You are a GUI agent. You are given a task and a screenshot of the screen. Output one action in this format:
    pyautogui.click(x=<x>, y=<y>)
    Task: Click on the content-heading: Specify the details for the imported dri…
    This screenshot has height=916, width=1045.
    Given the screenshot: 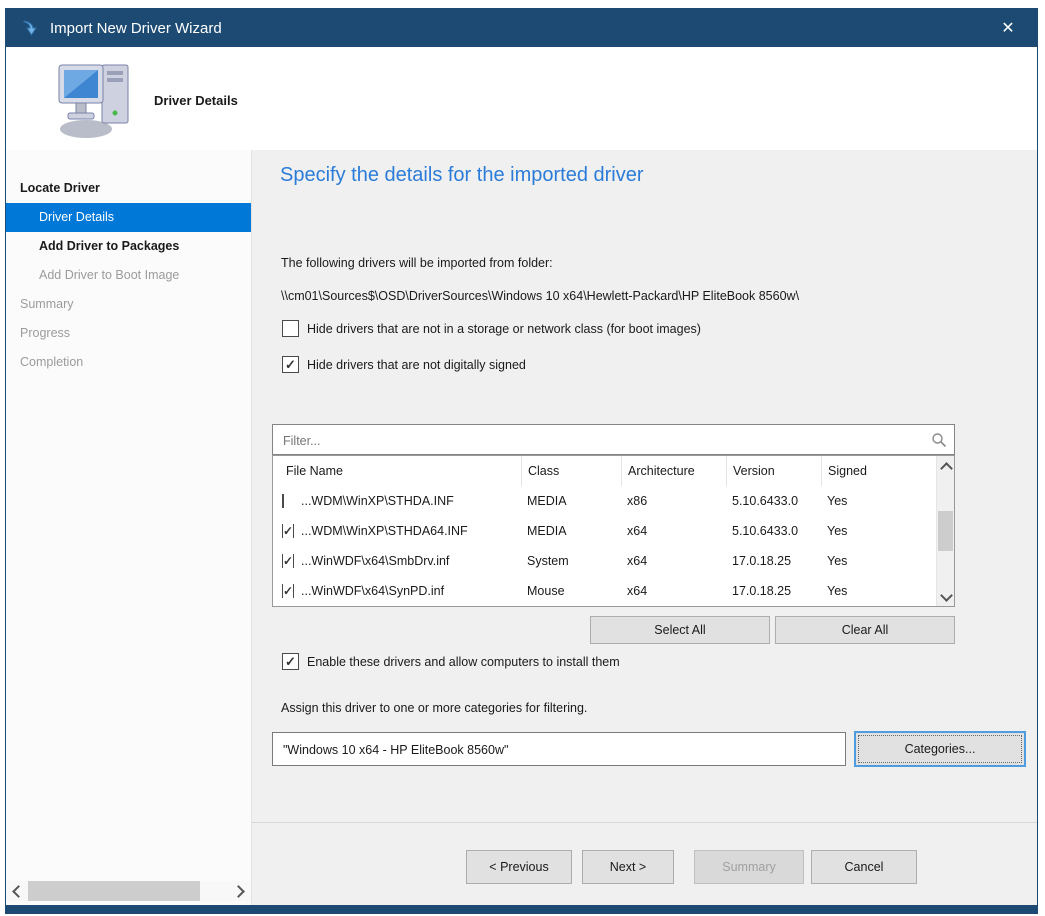 What is the action you would take?
    pyautogui.click(x=462, y=175)
    